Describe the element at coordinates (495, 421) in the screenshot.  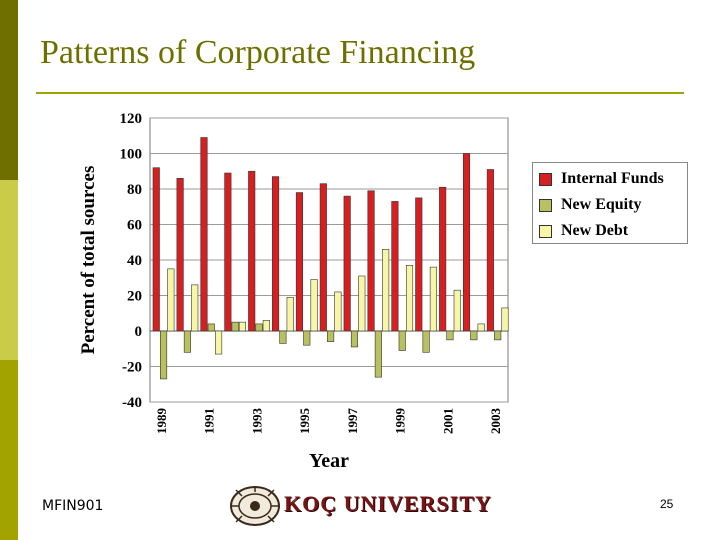
I see `x-tick-label: 2003` at that location.